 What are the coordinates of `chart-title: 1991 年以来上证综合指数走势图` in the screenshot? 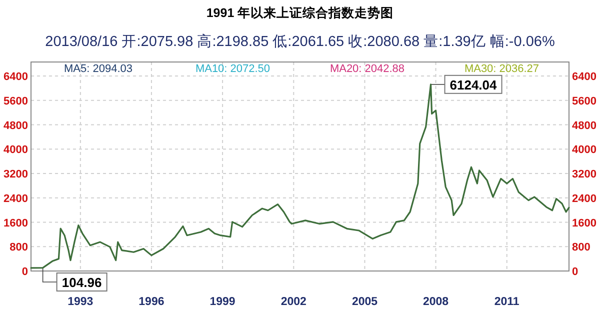 It's located at (300, 12).